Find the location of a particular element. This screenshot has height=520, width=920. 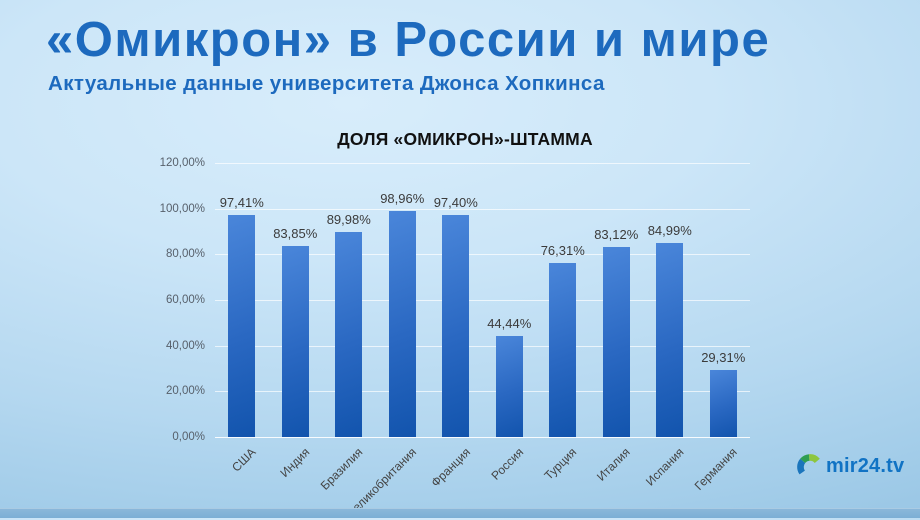

bar-value-label: 44,44% is located at coordinates (509, 323).